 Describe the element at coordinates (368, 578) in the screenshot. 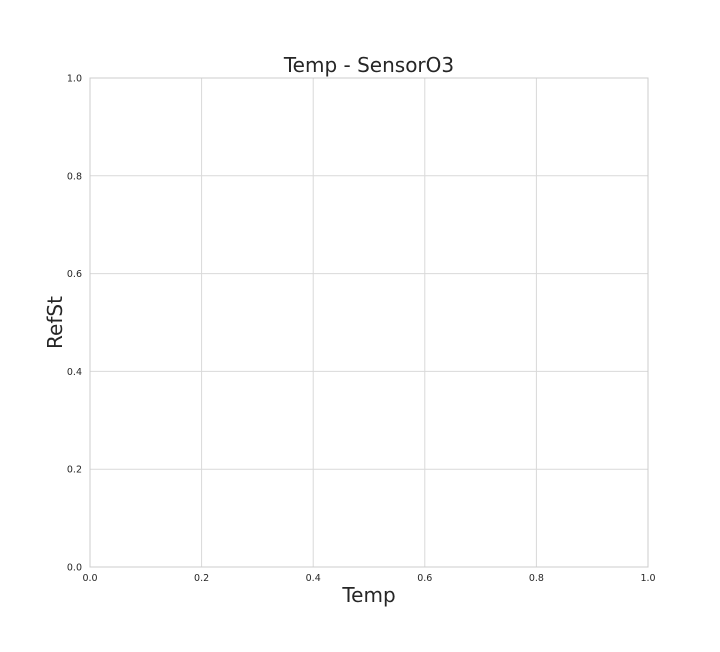

I see `x-axis-ticks: 0.0 0.2 0.4 0.6 0.8 1.0` at that location.